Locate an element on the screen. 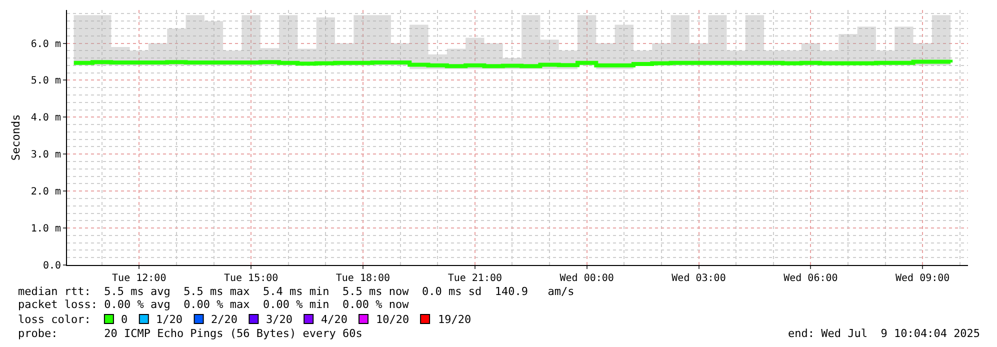 This screenshot has height=347, width=997. y-tick-label: 5.0 m is located at coordinates (45, 81).